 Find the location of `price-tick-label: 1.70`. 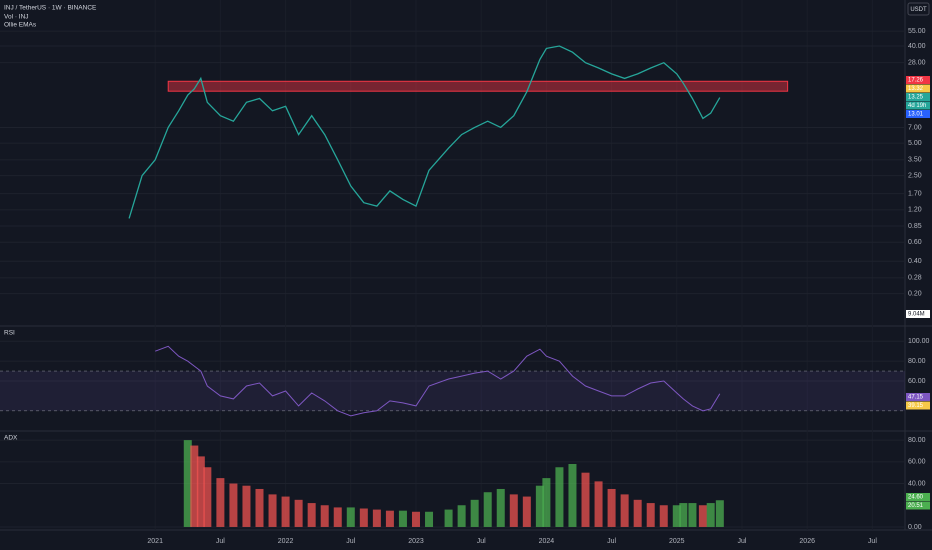

price-tick-label: 1.70 is located at coordinates (915, 193).